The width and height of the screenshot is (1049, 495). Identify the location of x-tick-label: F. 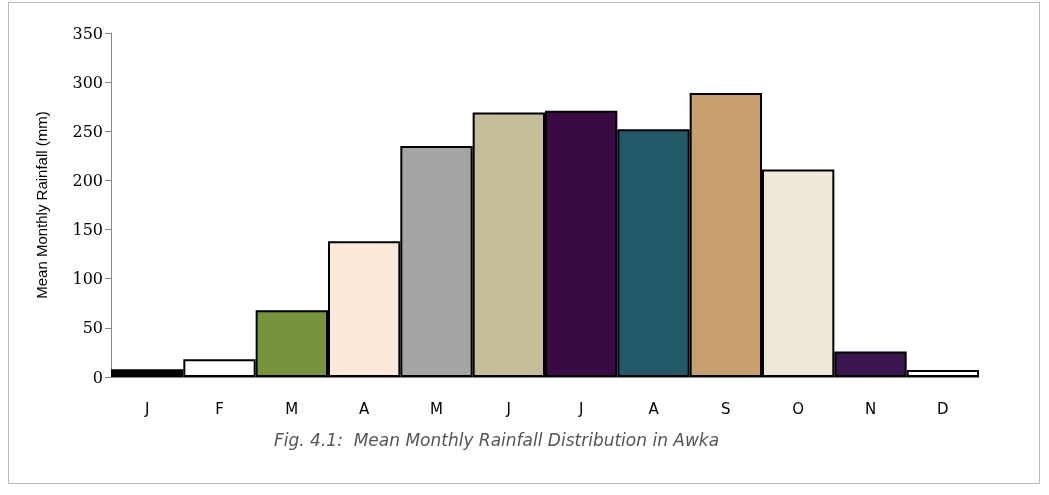
(219, 408).